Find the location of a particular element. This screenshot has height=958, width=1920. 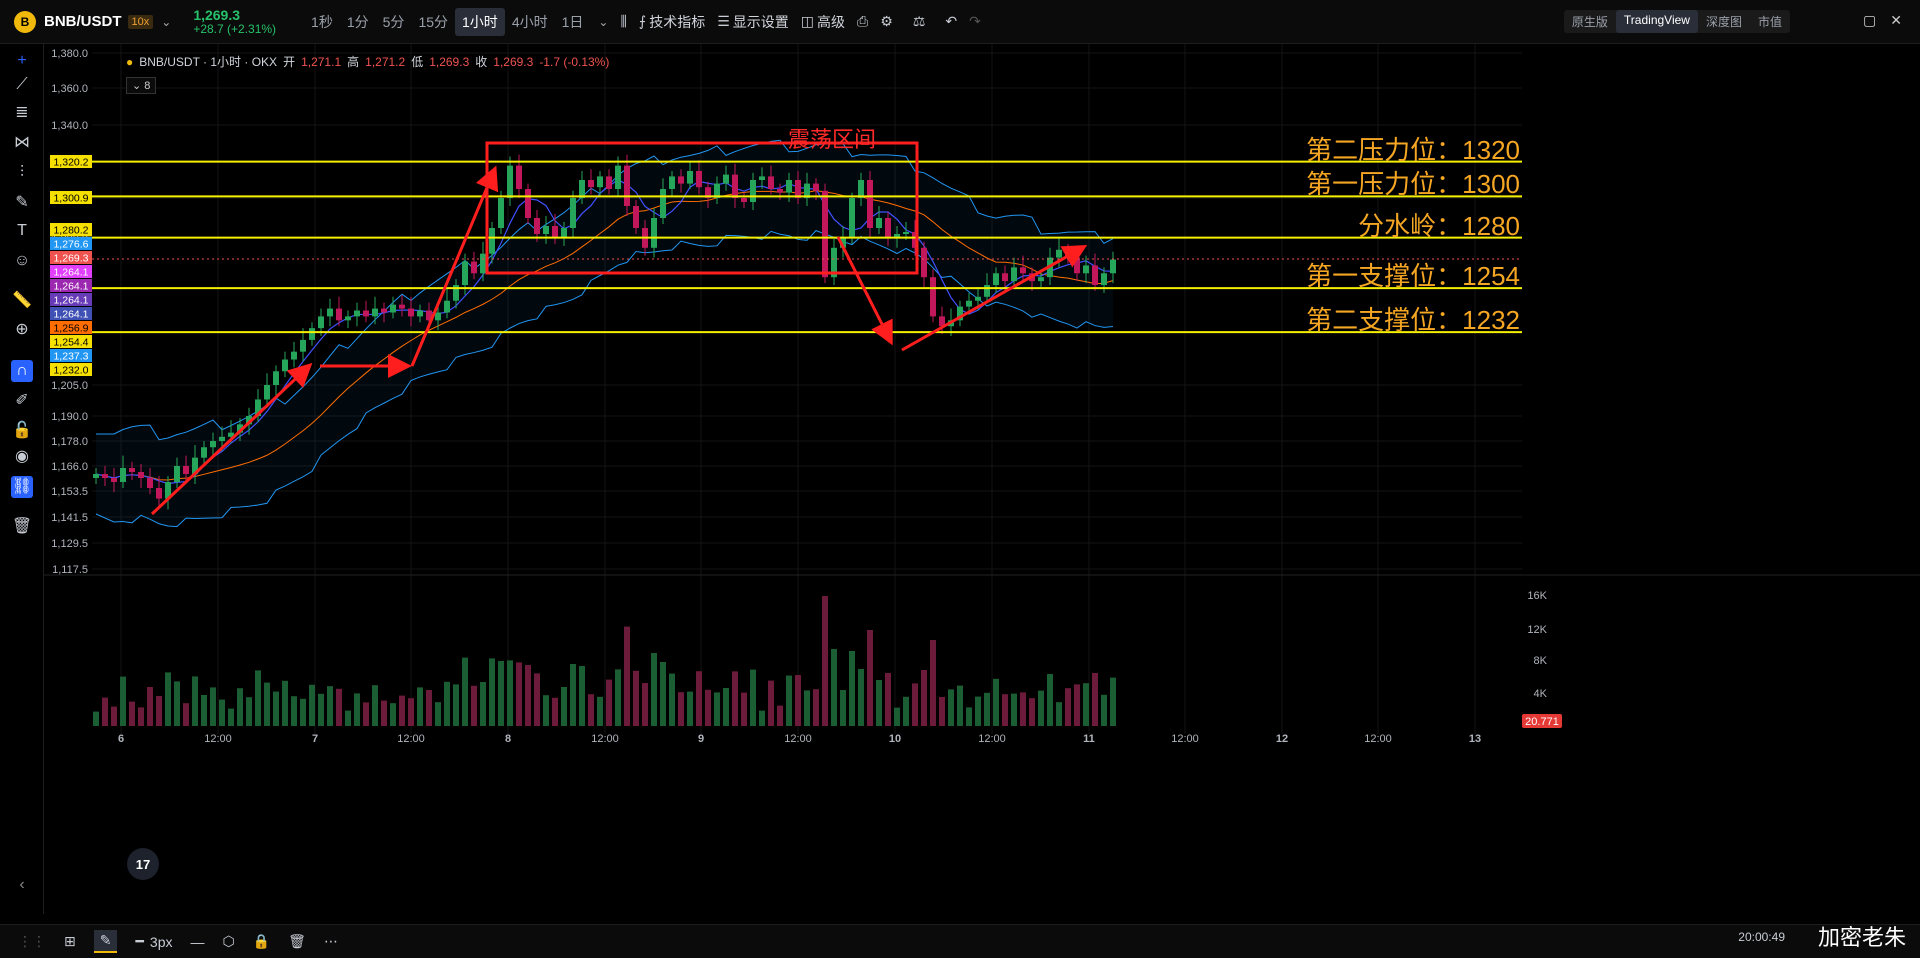

fullscreen-icon: ▢ is located at coordinates (1870, 20).